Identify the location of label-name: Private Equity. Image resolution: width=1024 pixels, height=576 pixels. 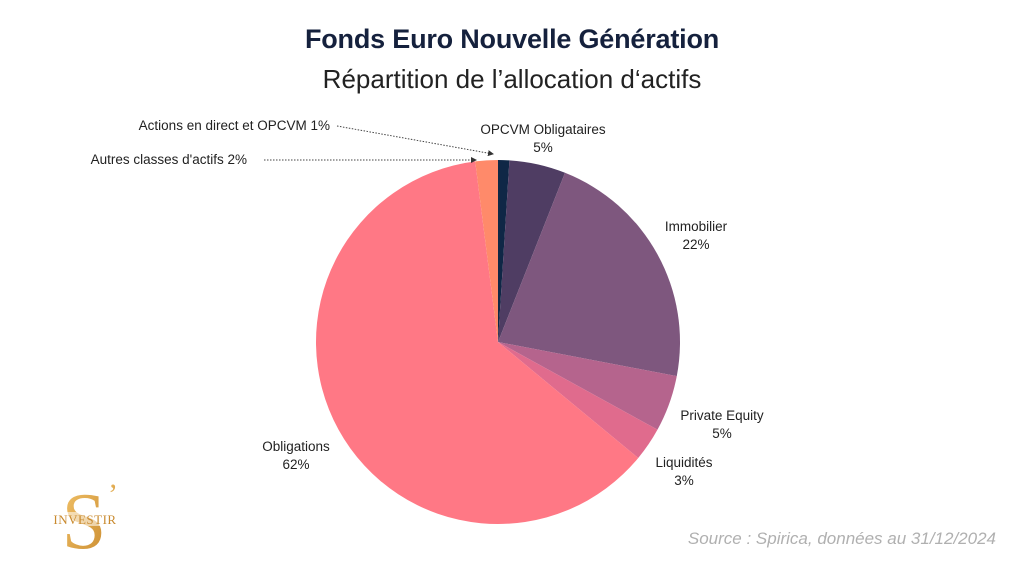
(722, 415).